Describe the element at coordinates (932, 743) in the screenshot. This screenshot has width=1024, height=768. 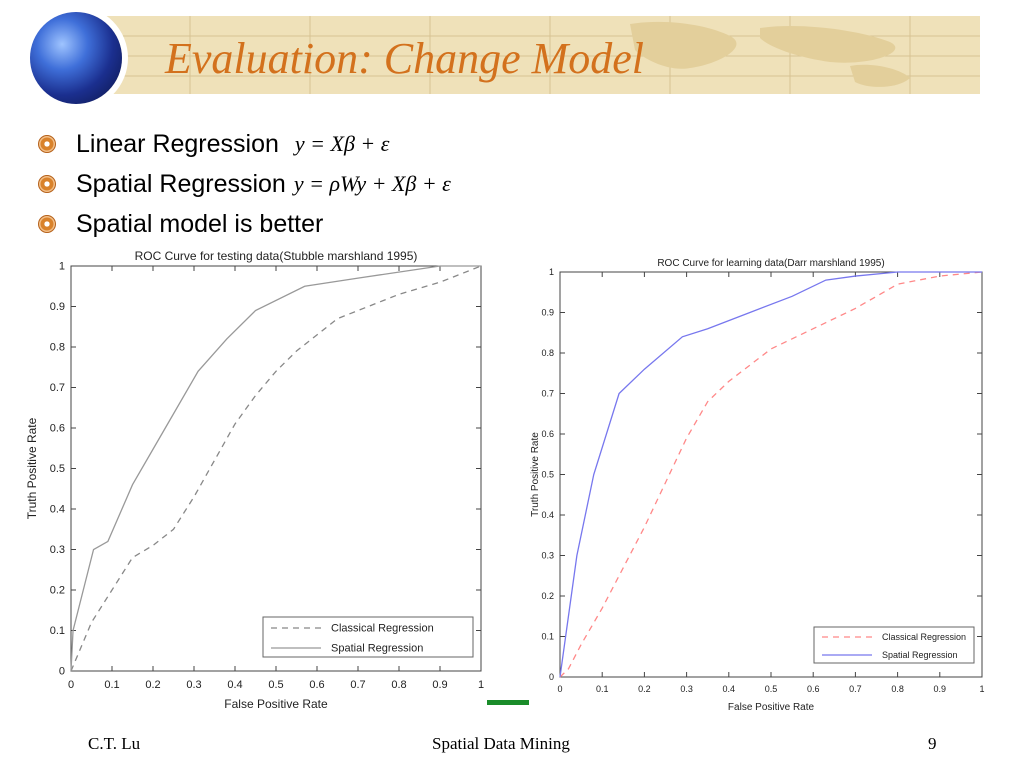
I see `footer-page-number: 9` at that location.